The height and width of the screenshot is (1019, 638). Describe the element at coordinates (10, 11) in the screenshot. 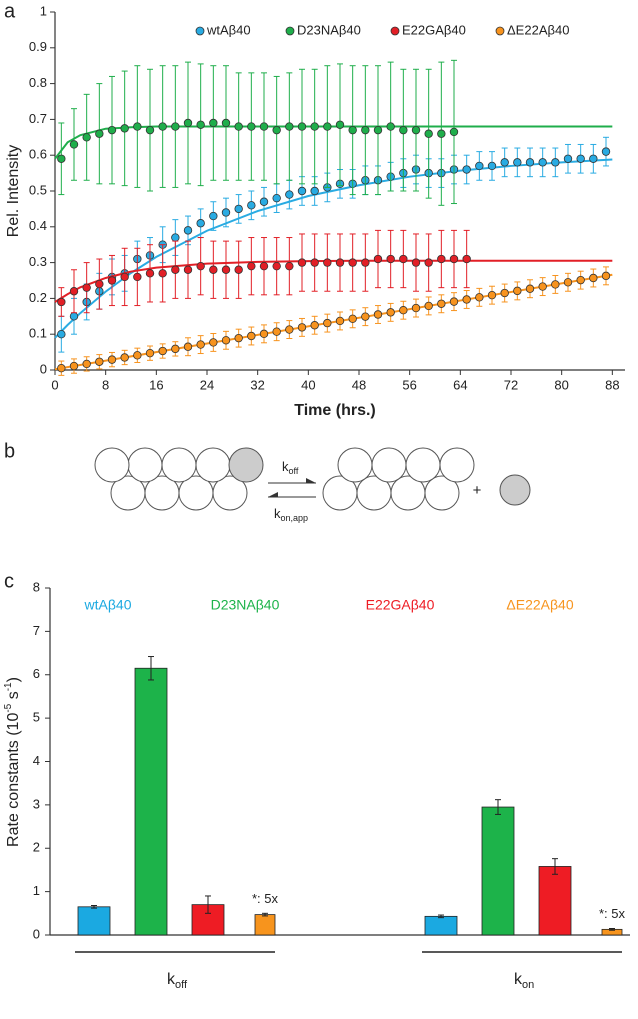

I see `panel-label: a` at that location.